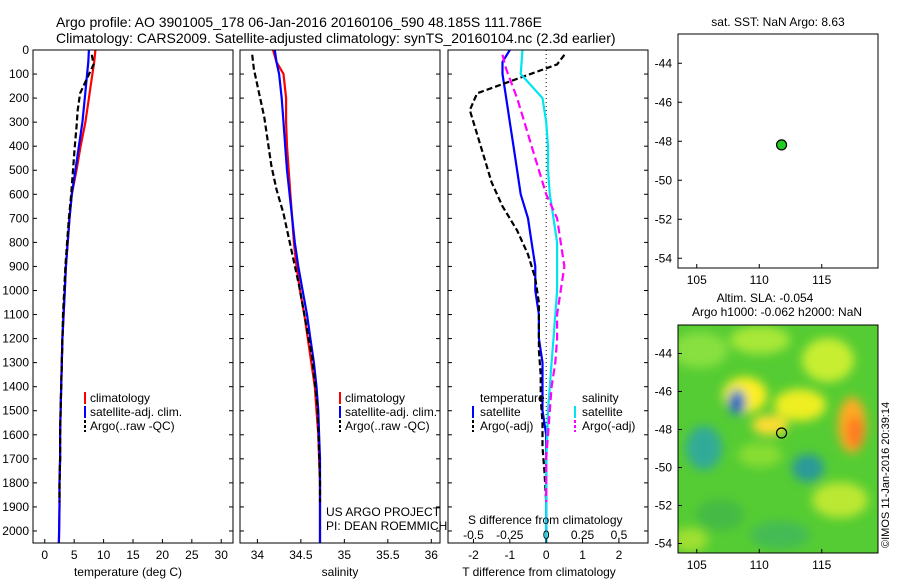 This screenshot has height=580, width=900. I want to click on y-tick-label: 200, so click(19, 98).